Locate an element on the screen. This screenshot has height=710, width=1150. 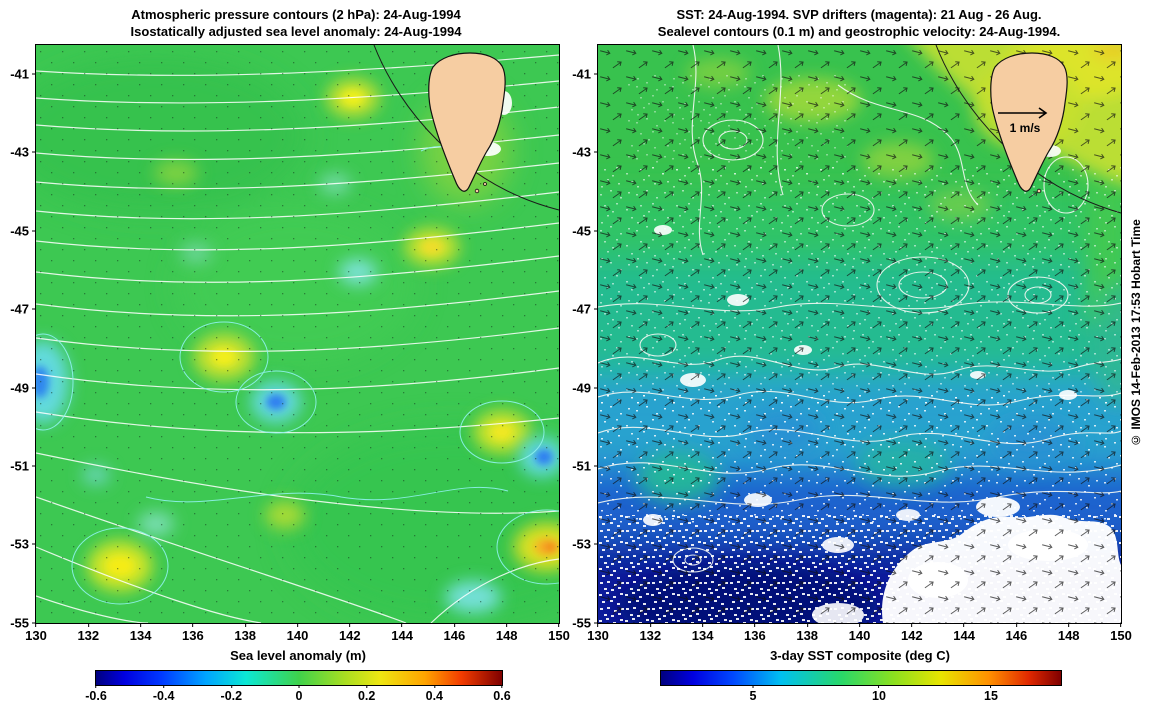
x-tick-label: 136 is located at coordinates (193, 635).